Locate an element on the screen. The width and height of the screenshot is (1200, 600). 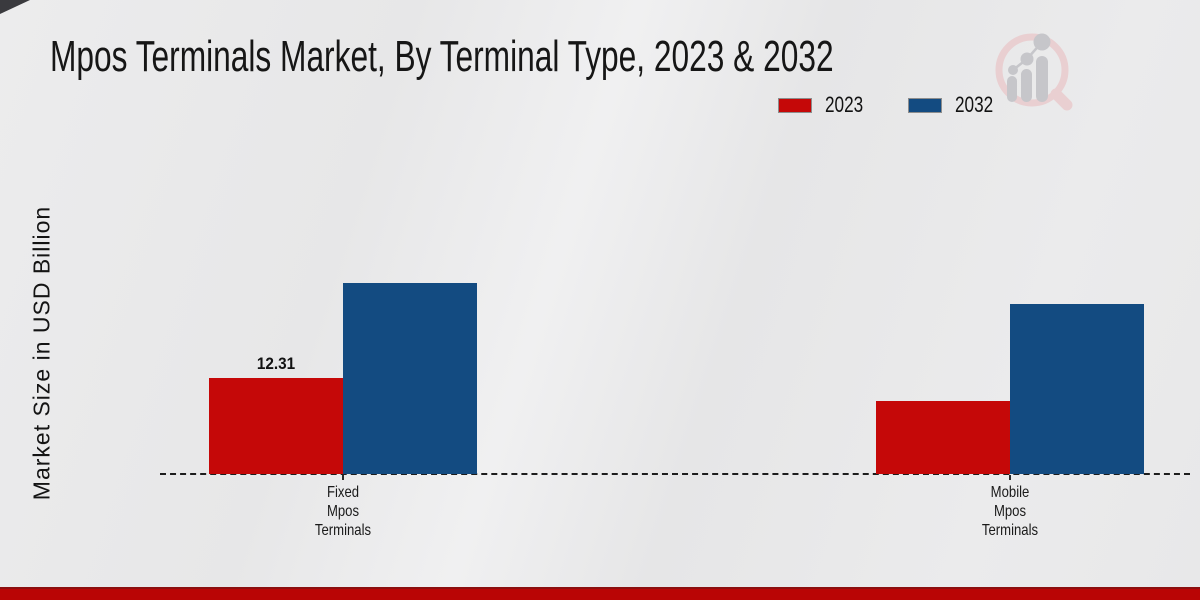
legend-swatch-2023 is located at coordinates (795, 105).